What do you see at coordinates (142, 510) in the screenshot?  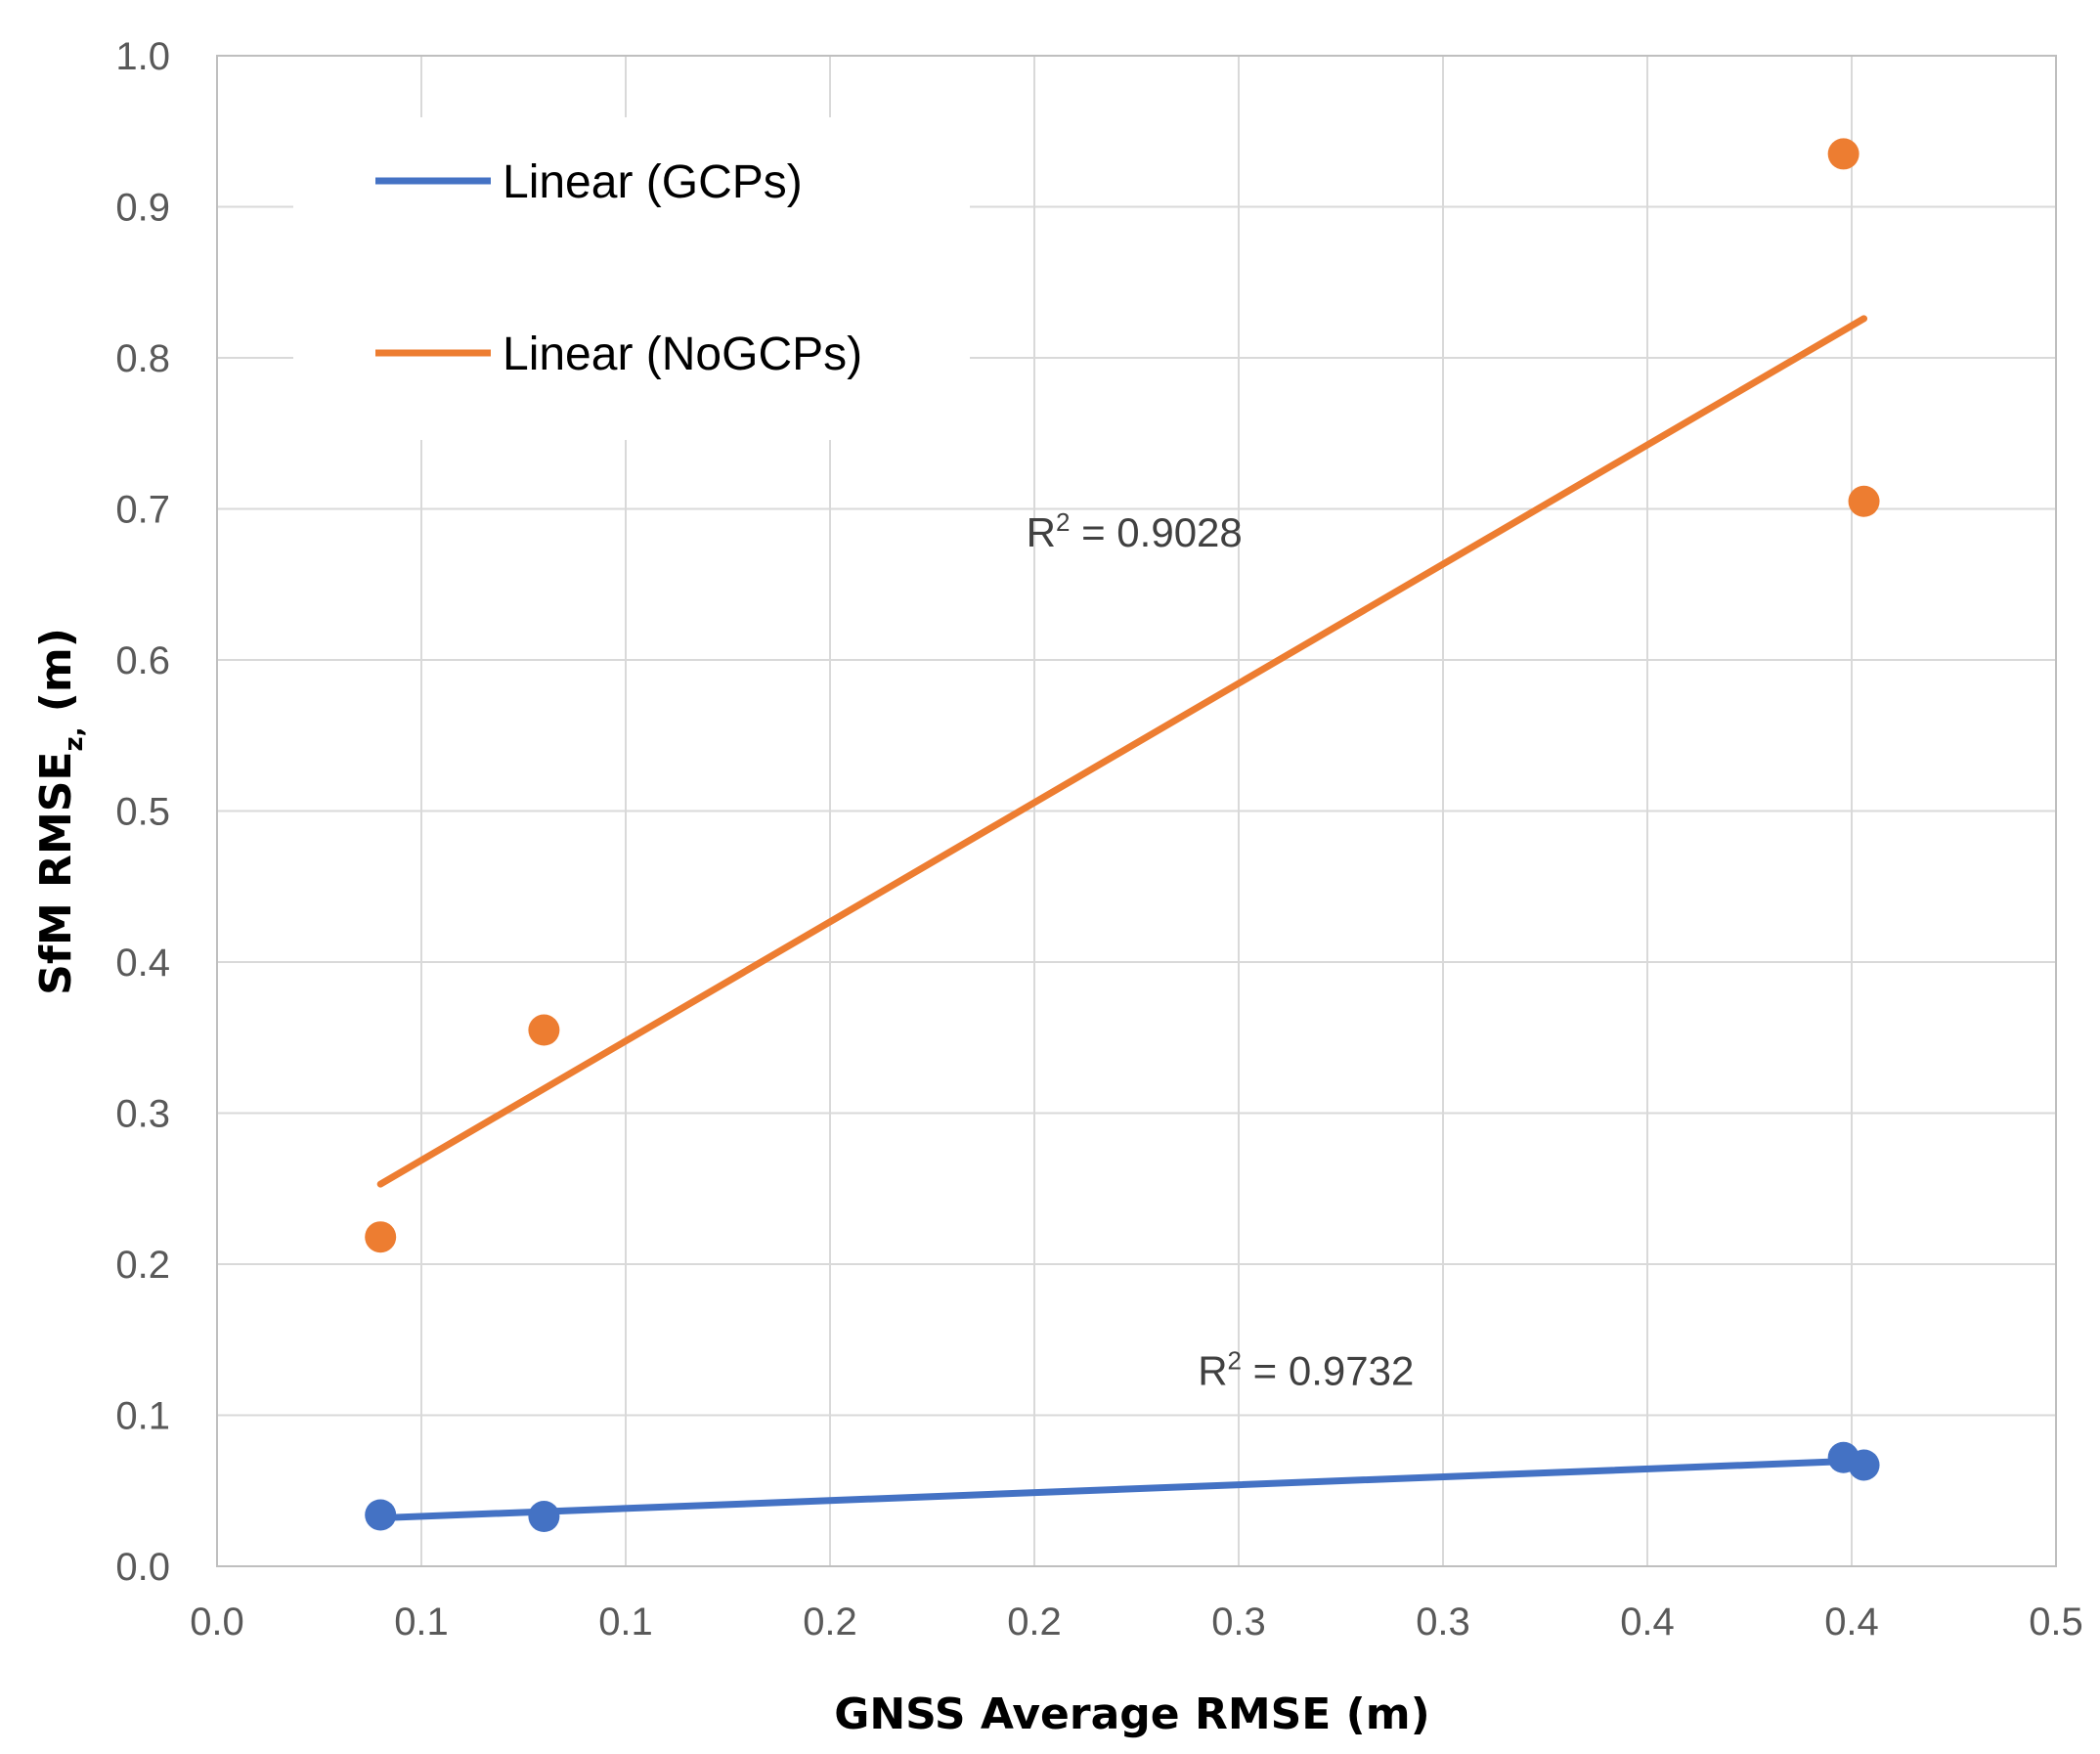 I see `y-tick-label: 0.7` at bounding box center [142, 510].